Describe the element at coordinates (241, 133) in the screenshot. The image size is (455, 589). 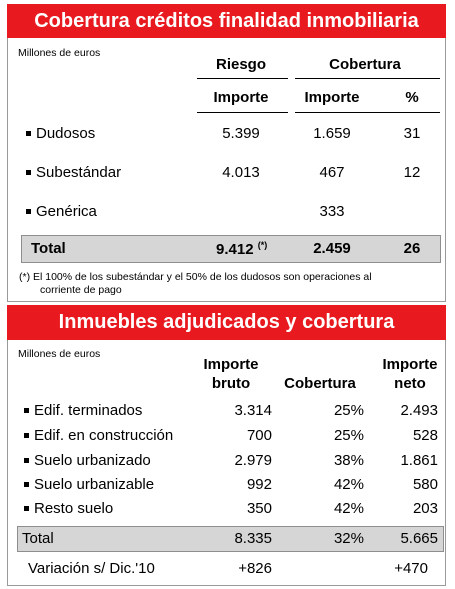
I see `section1-row-riesgo: 5.399` at that location.